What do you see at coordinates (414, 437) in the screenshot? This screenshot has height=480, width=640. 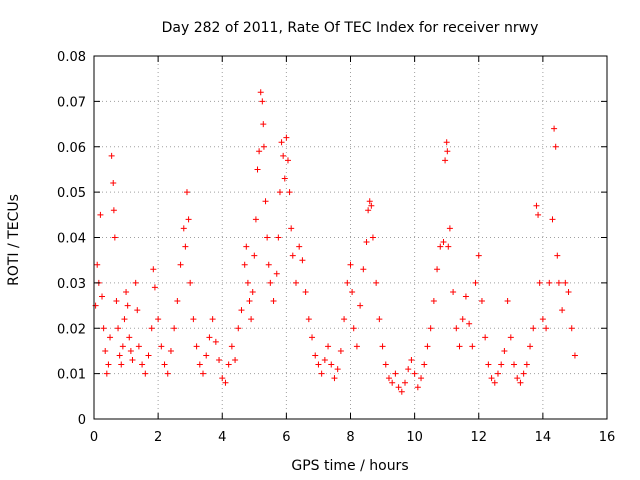 I see `x-tick-label: 10` at bounding box center [414, 437].